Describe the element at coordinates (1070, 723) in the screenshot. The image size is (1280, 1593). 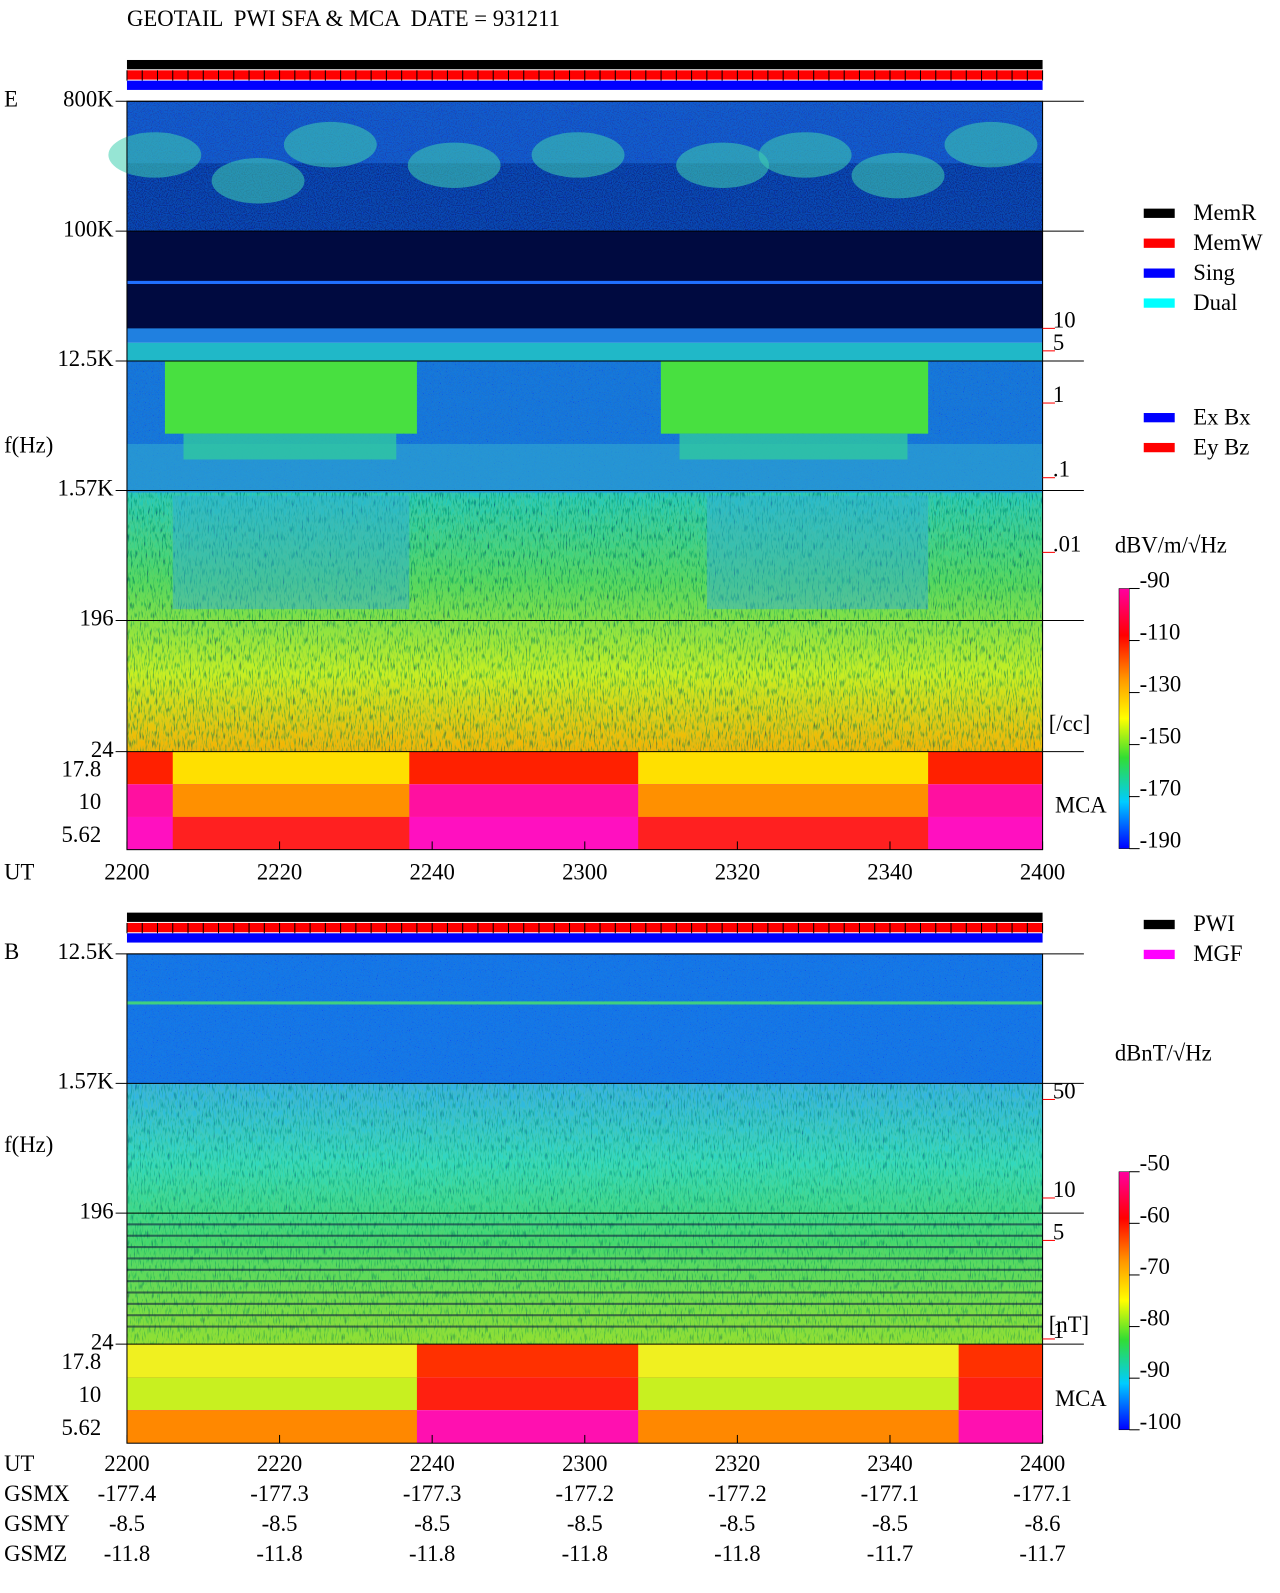
I see `right-axis-label: [/cc]` at that location.